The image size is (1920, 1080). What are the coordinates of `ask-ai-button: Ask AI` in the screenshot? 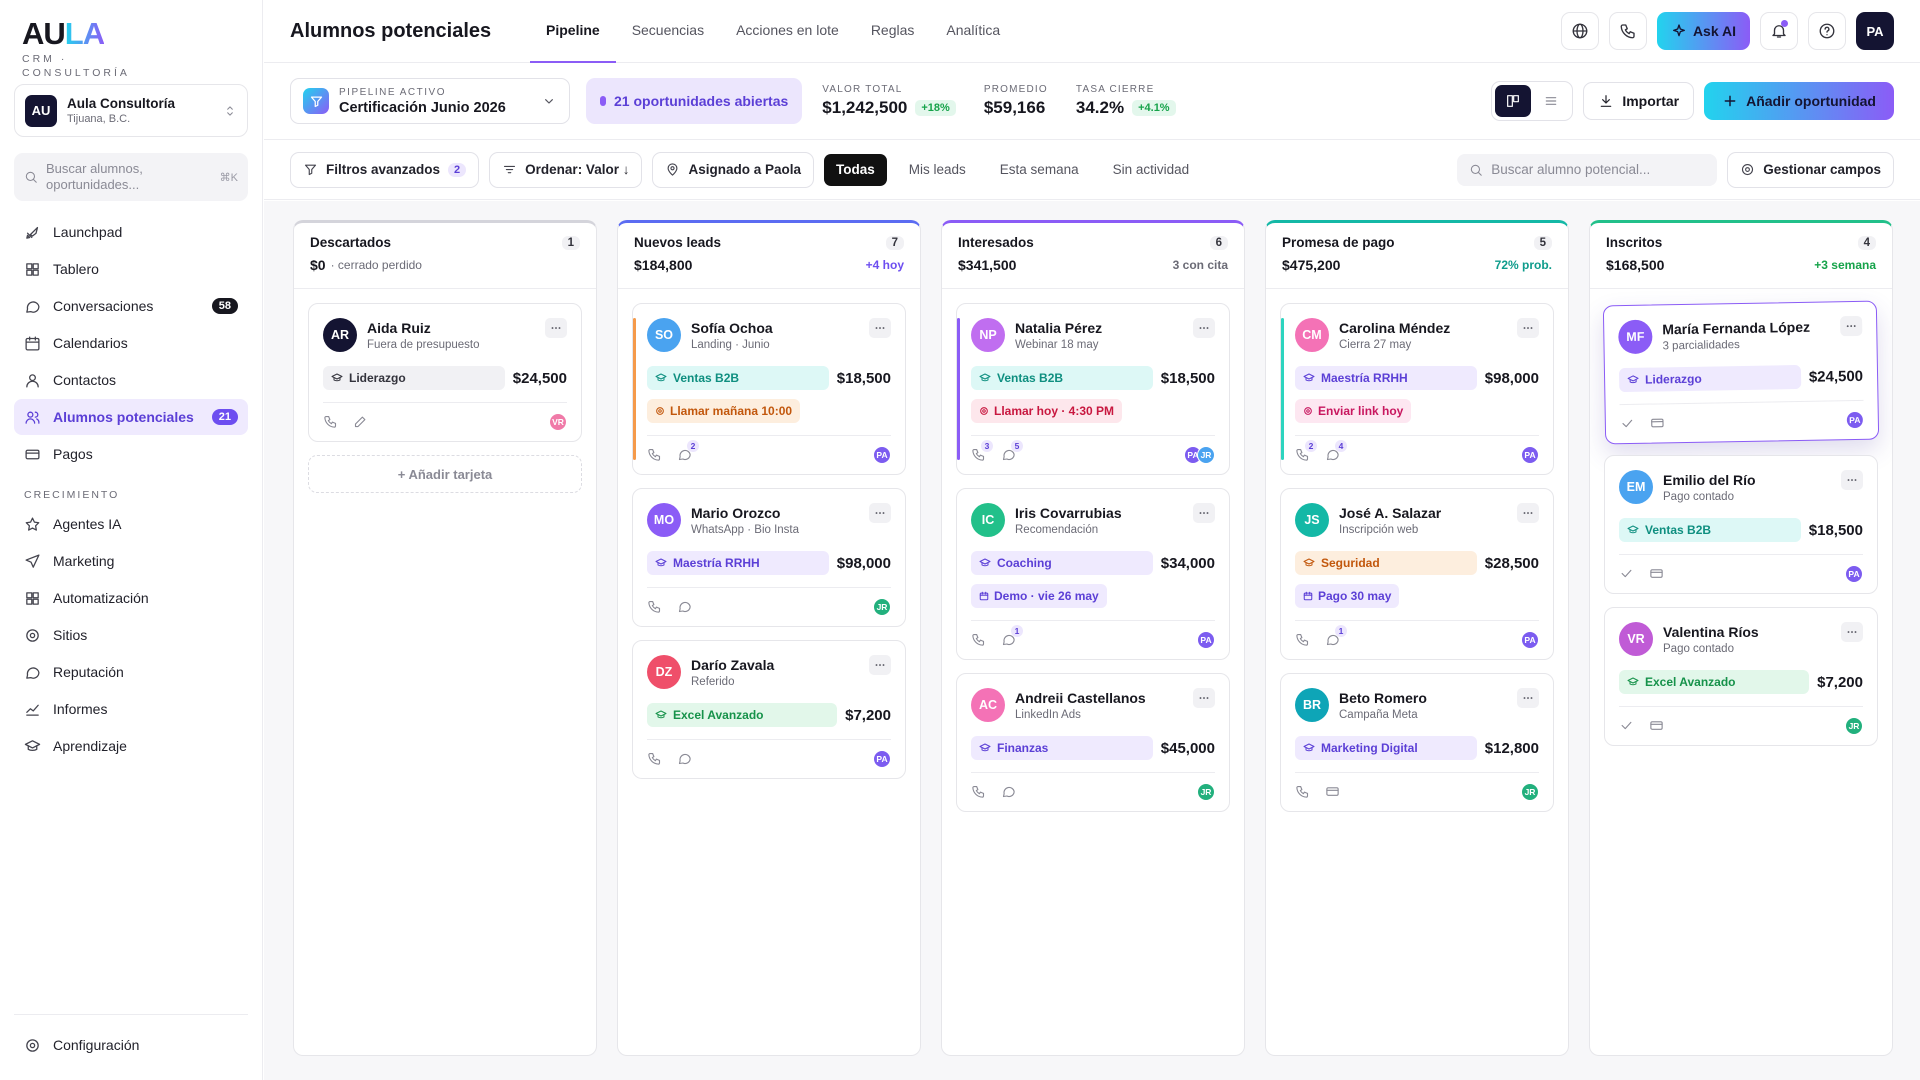 It's located at (1703, 31).